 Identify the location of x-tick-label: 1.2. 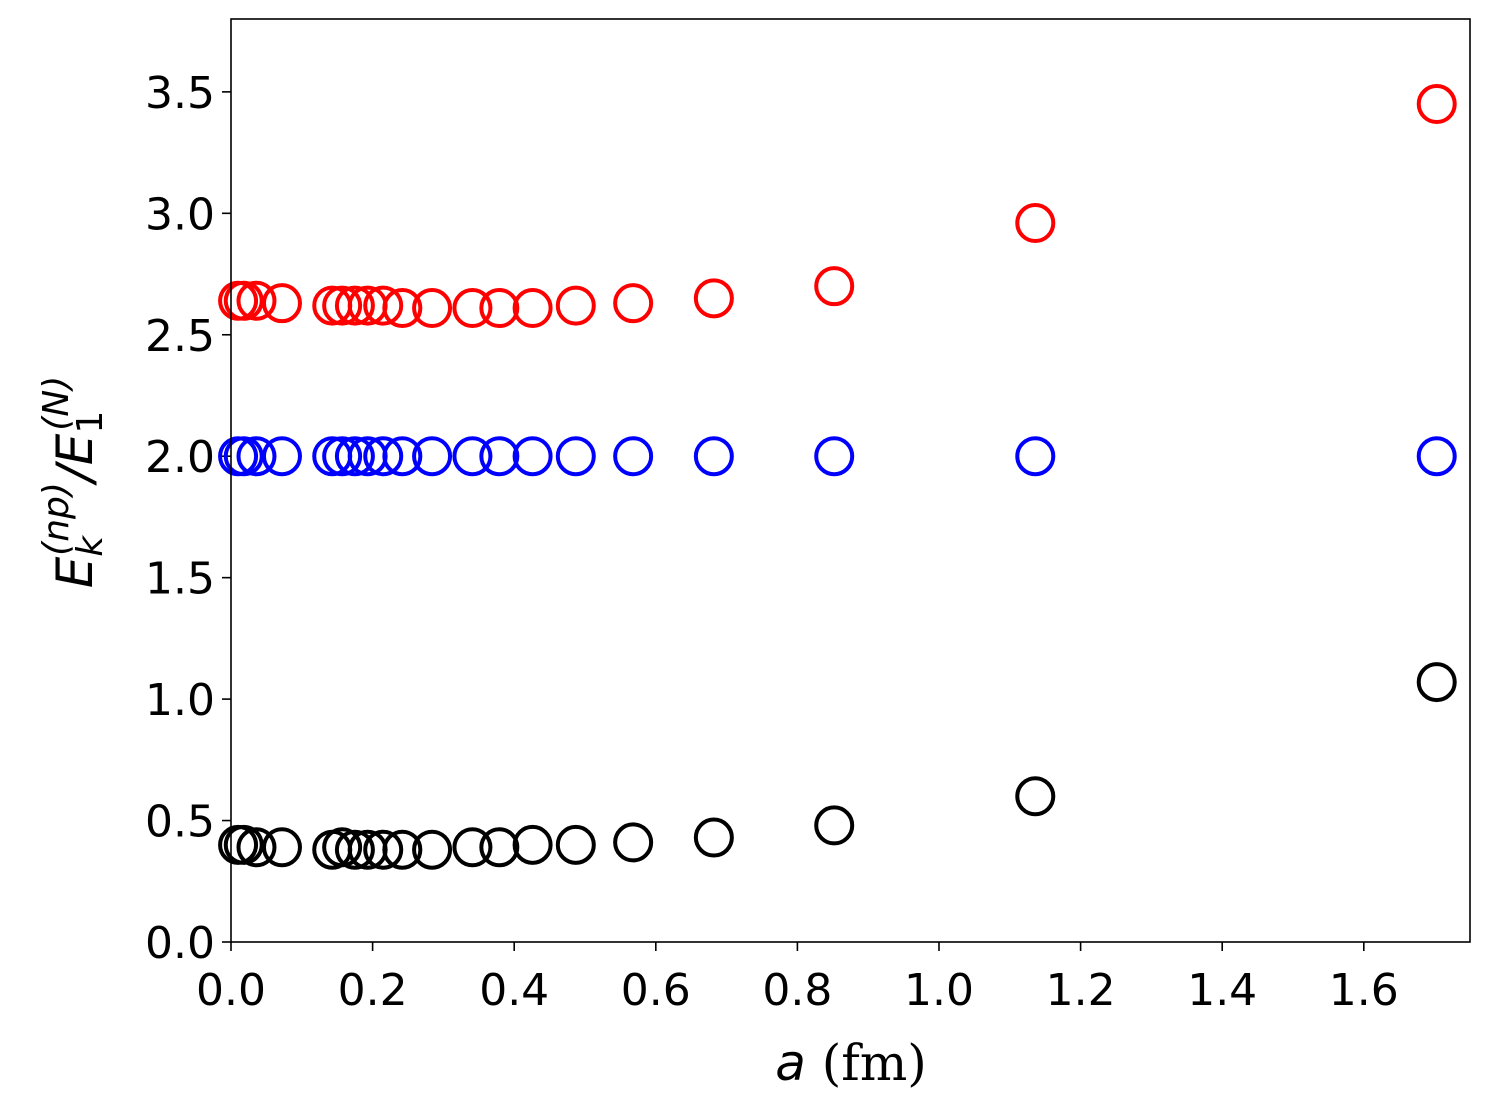
(1081, 990).